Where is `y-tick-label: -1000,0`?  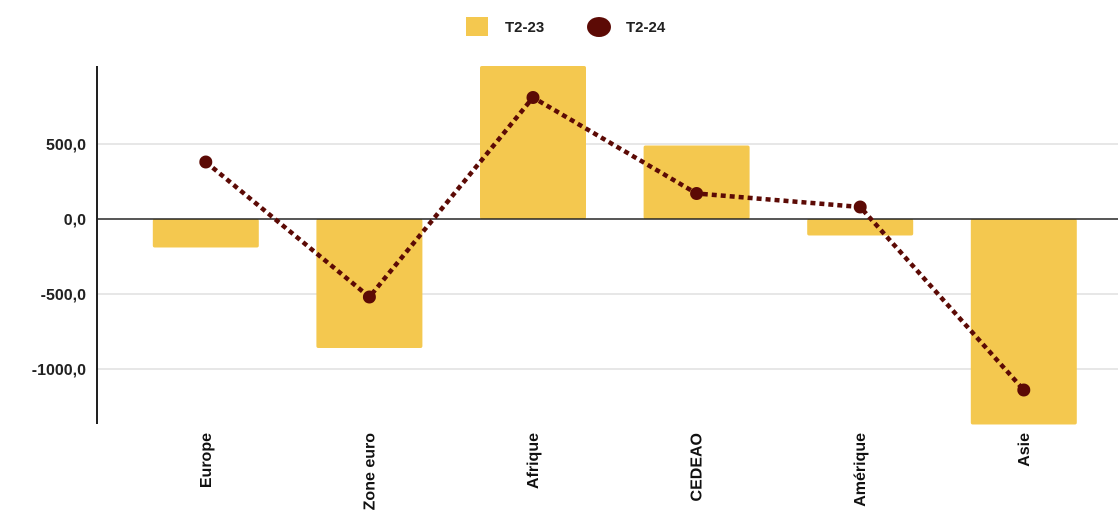
y-tick-label: -1000,0 is located at coordinates (59, 370).